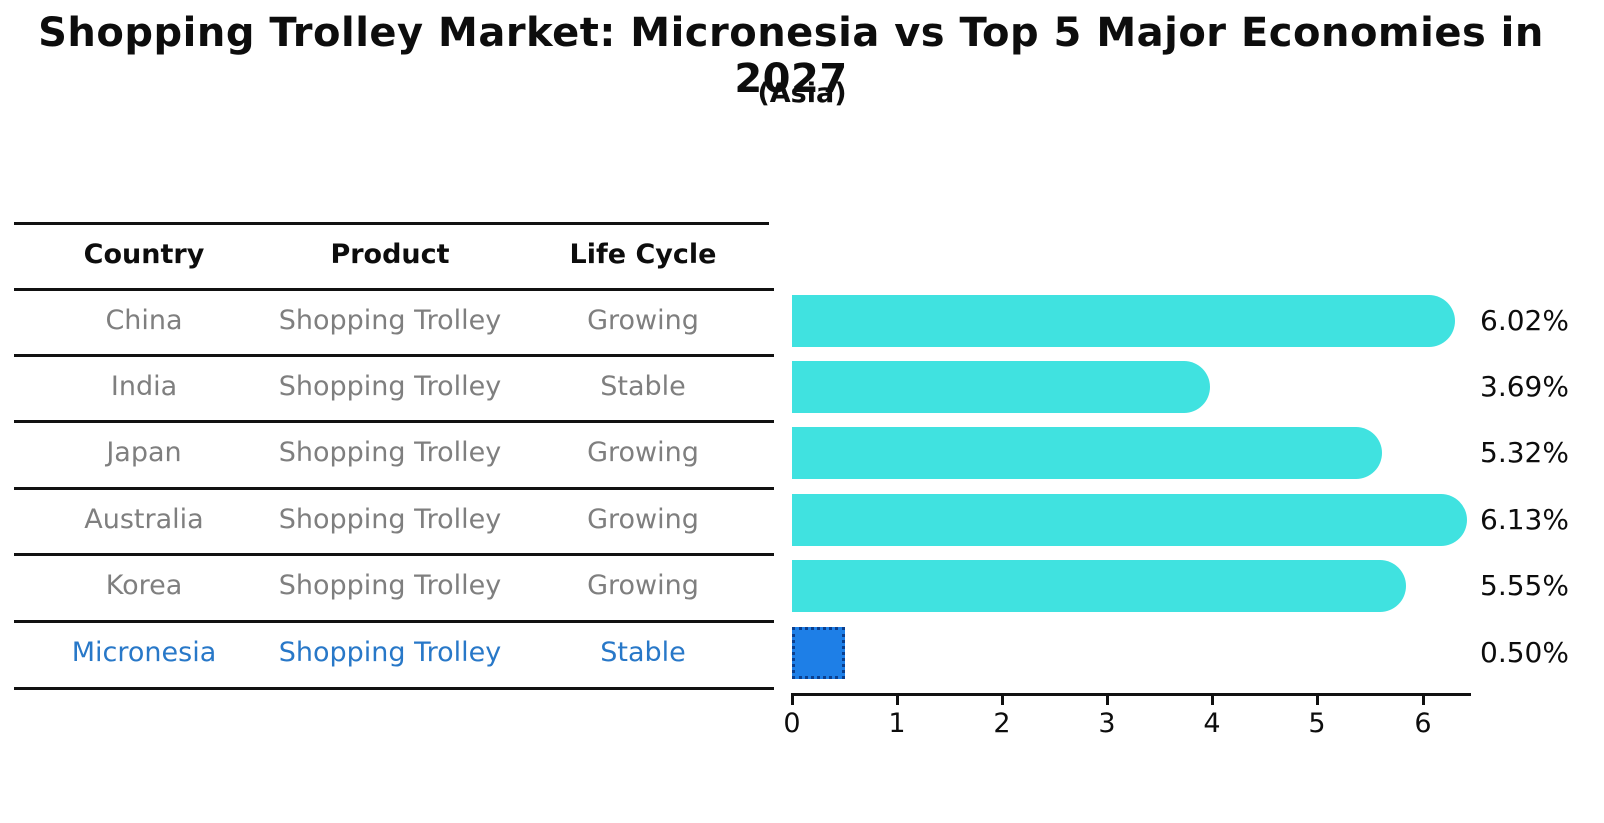  I want to click on value-label: 3.69%, so click(1524, 386).